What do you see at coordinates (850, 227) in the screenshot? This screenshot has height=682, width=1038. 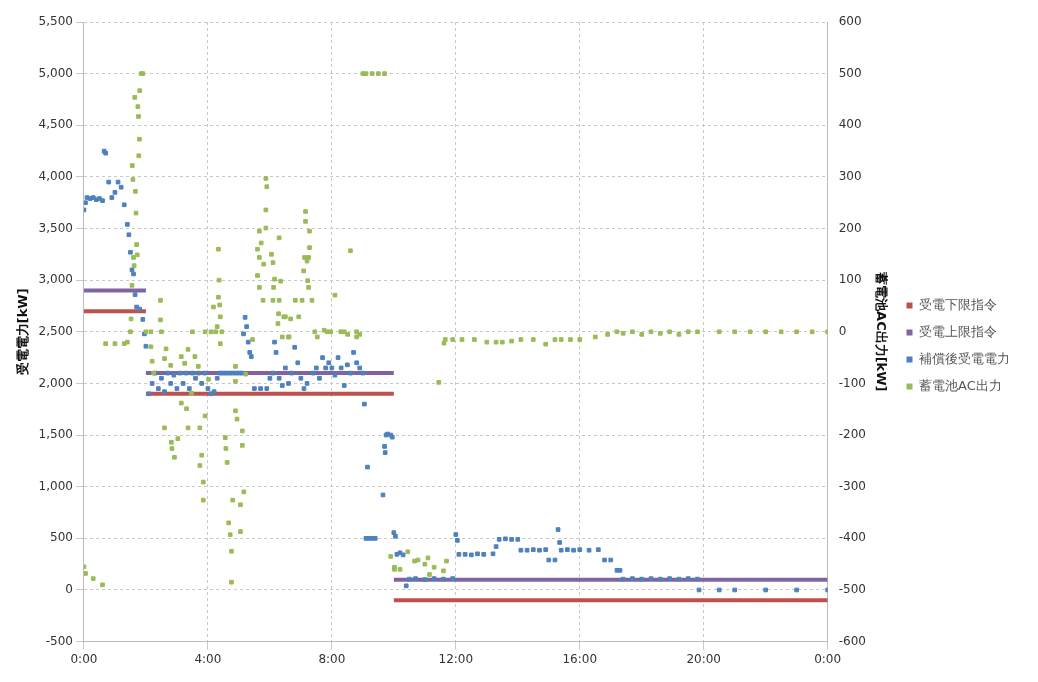 I see `y2-tick-label: 200` at bounding box center [850, 227].